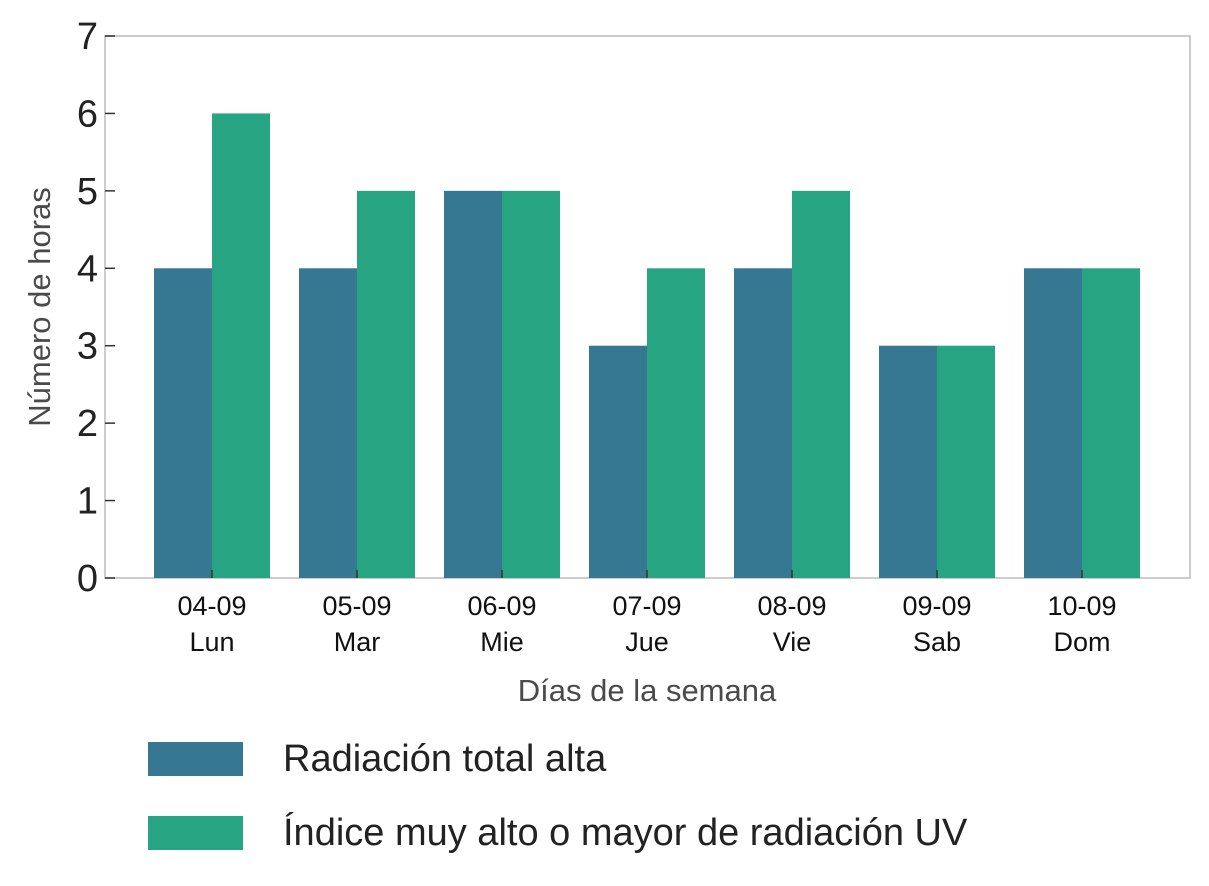 The image size is (1209, 886). Describe the element at coordinates (87, 192) in the screenshot. I see `y-tick-label-5: 5` at that location.